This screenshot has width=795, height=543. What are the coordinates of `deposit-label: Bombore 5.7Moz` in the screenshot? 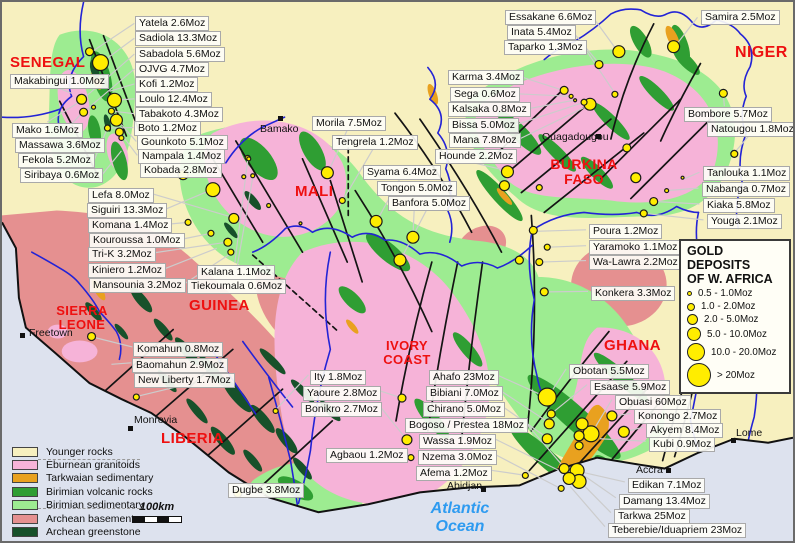 It's located at (728, 114).